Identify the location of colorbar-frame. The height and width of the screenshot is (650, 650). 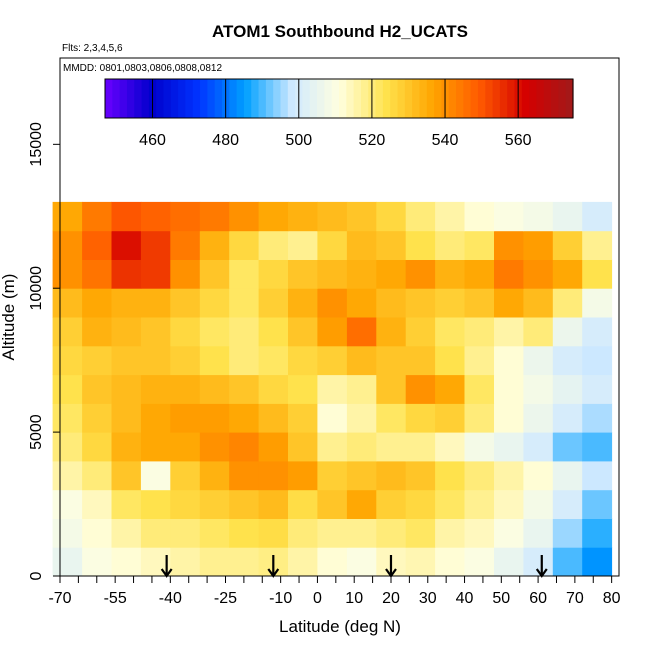
(339, 98).